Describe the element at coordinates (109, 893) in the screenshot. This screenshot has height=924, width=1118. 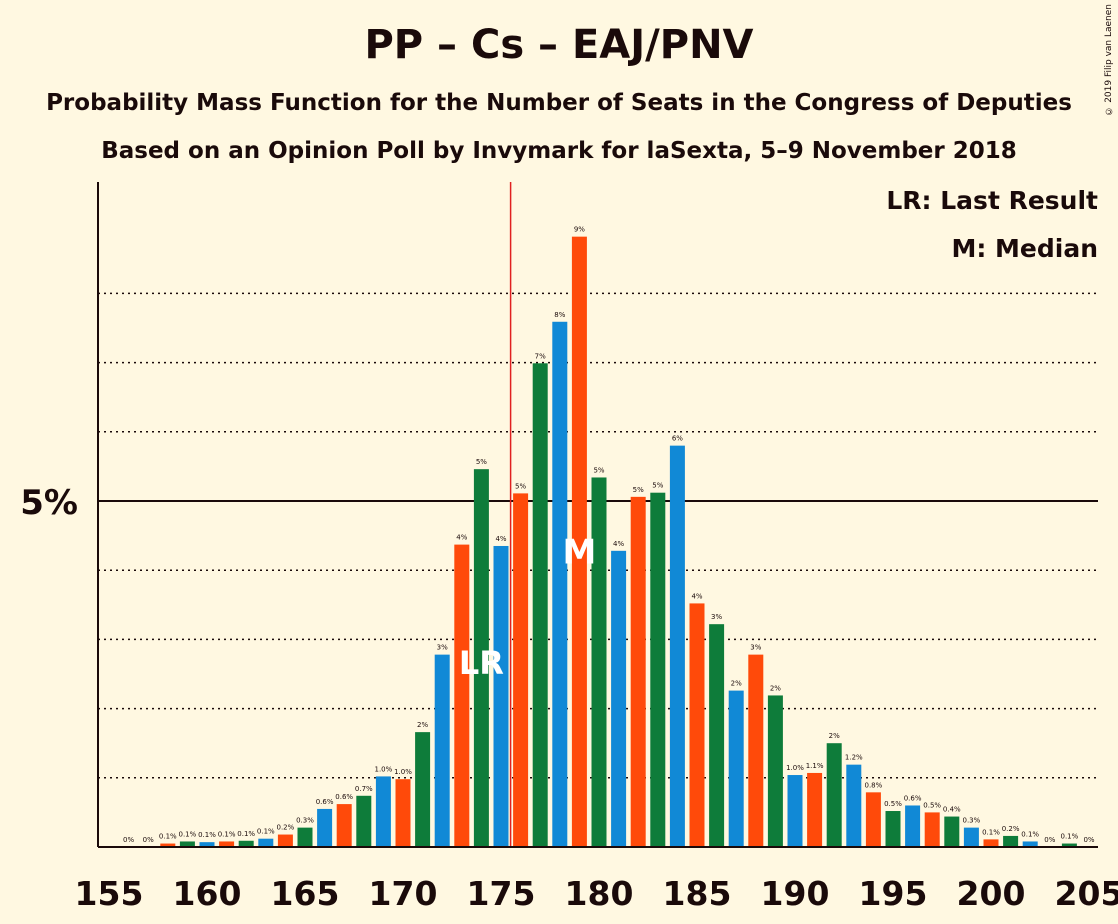
I see `x-tick-label: 155` at that location.